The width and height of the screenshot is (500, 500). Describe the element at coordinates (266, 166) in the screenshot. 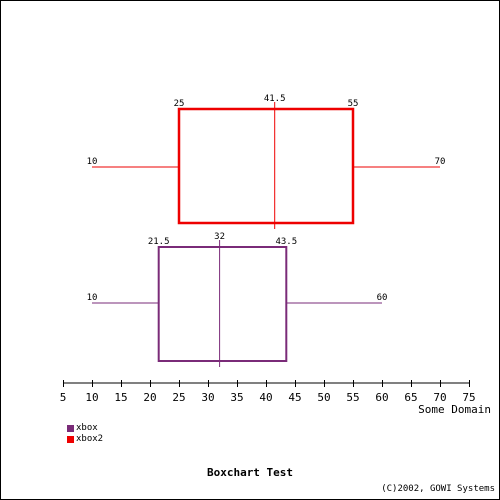

I see `box-xbox2` at that location.